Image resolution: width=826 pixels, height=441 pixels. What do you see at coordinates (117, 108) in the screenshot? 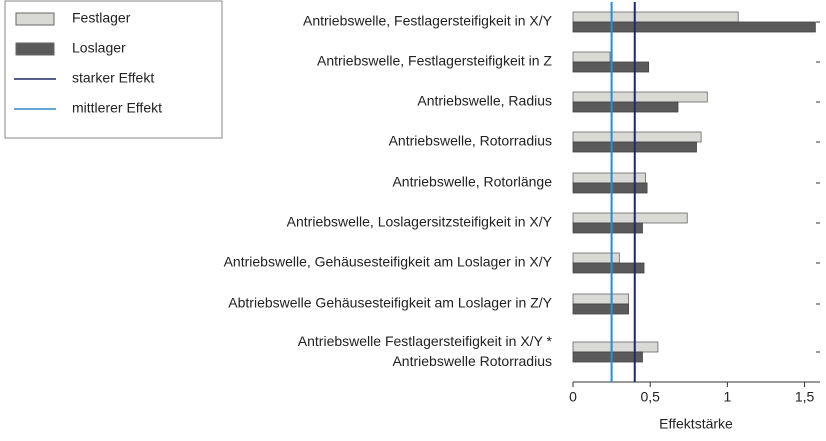
I see `legend-label: mittlerer Effekt` at bounding box center [117, 108].